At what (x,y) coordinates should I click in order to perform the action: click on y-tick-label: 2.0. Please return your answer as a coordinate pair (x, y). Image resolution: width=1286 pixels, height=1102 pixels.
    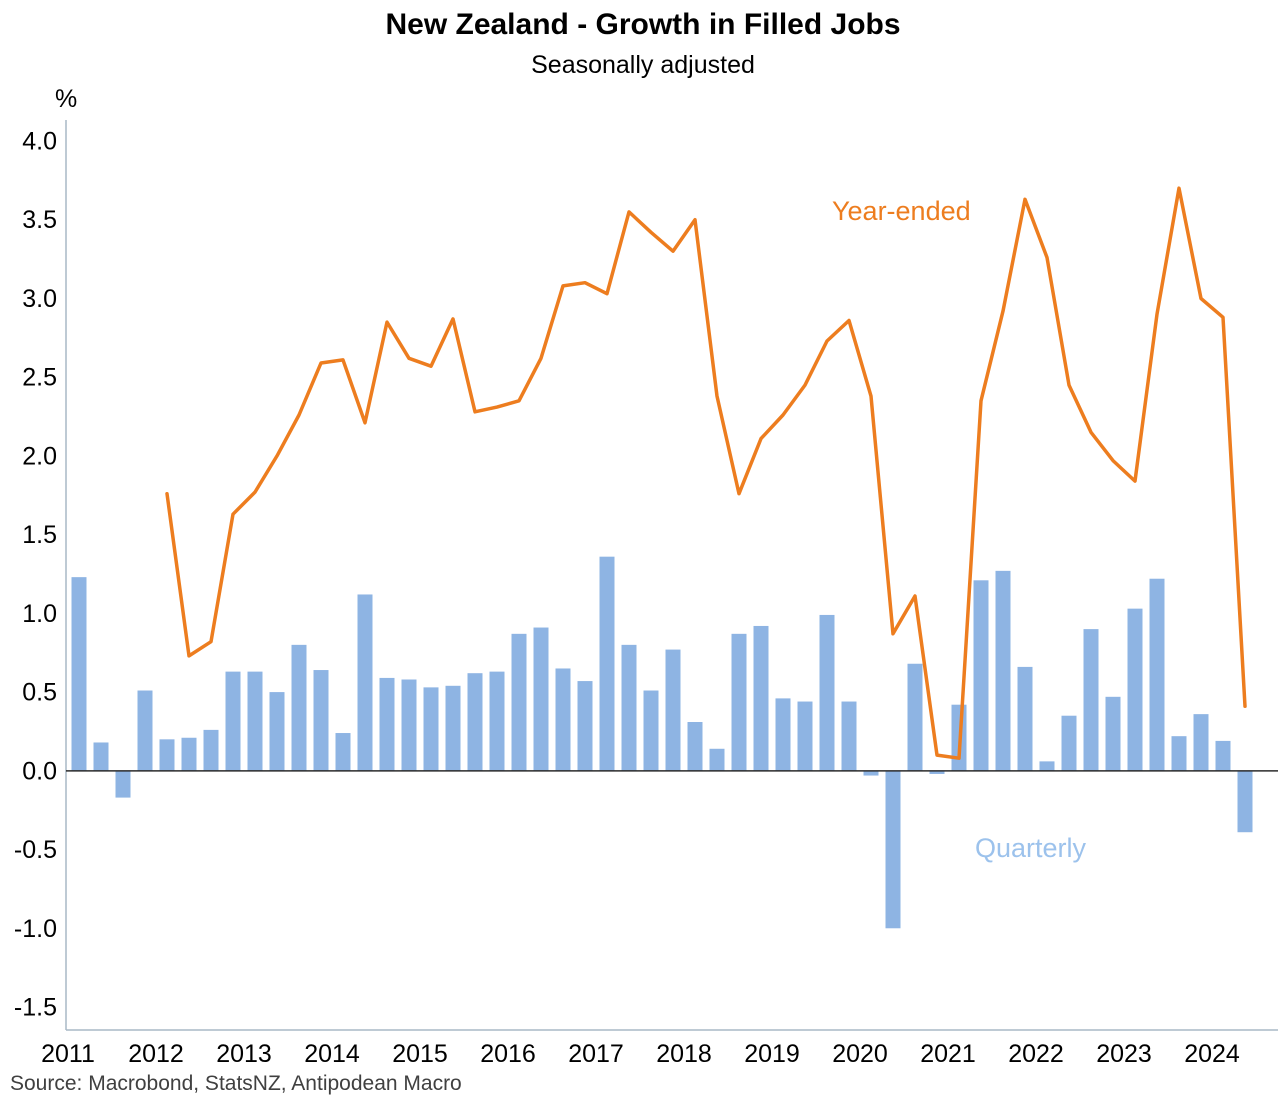
    Looking at the image, I should click on (39, 456).